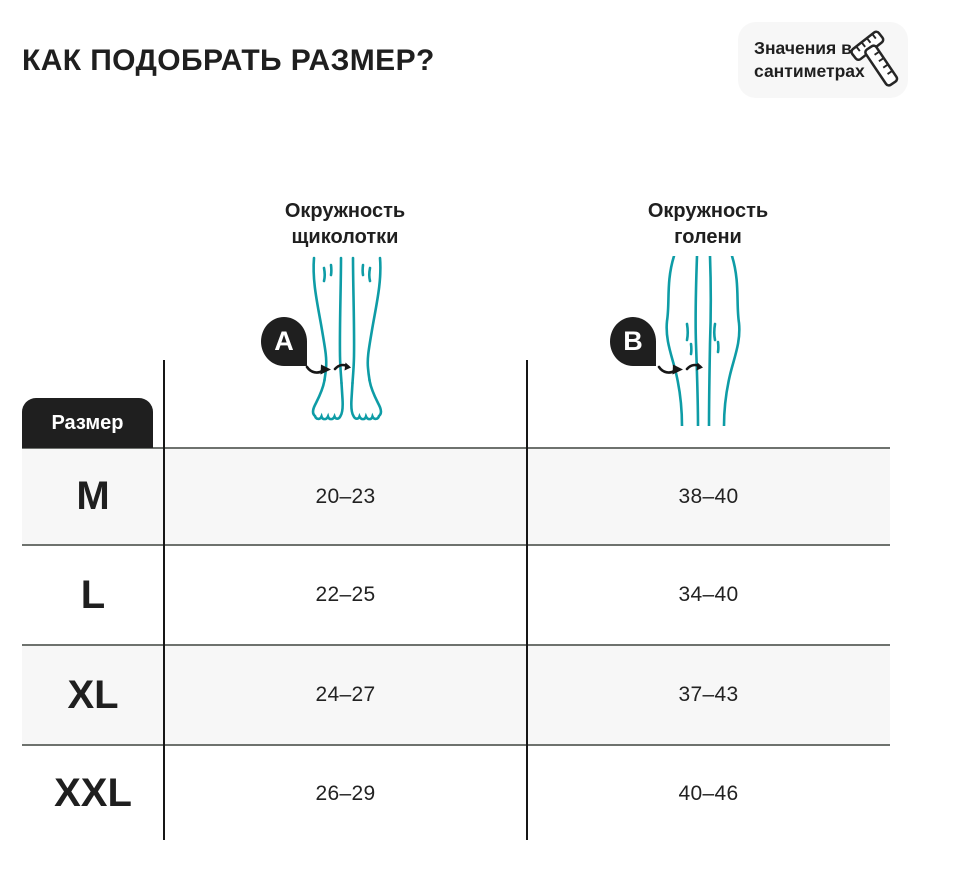 The image size is (973, 877). What do you see at coordinates (345, 496) in the screenshot?
I see `ankle-value-cell: 20–23` at bounding box center [345, 496].